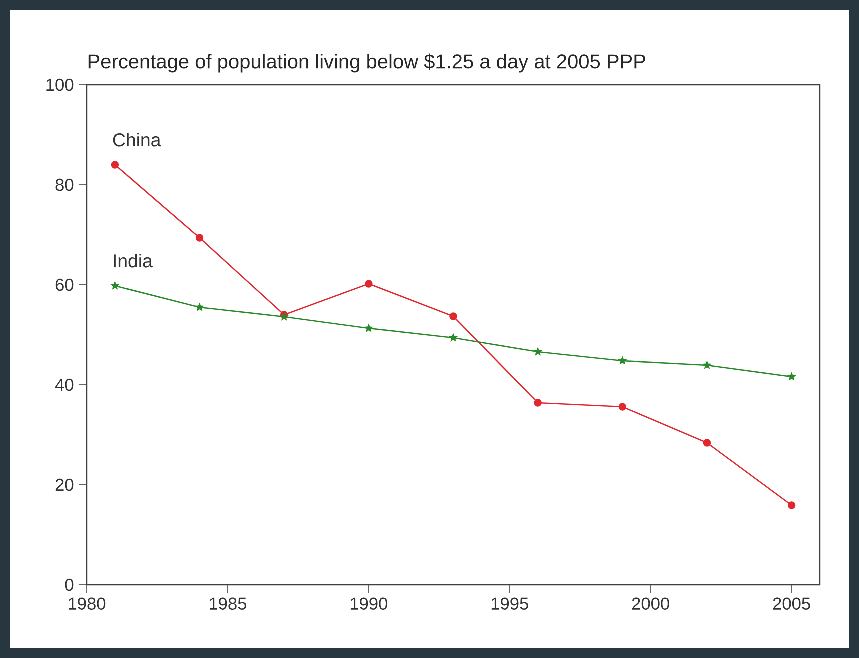 This screenshot has height=658, width=859. What do you see at coordinates (65, 485) in the screenshot?
I see `y-tick-label: 20` at bounding box center [65, 485].